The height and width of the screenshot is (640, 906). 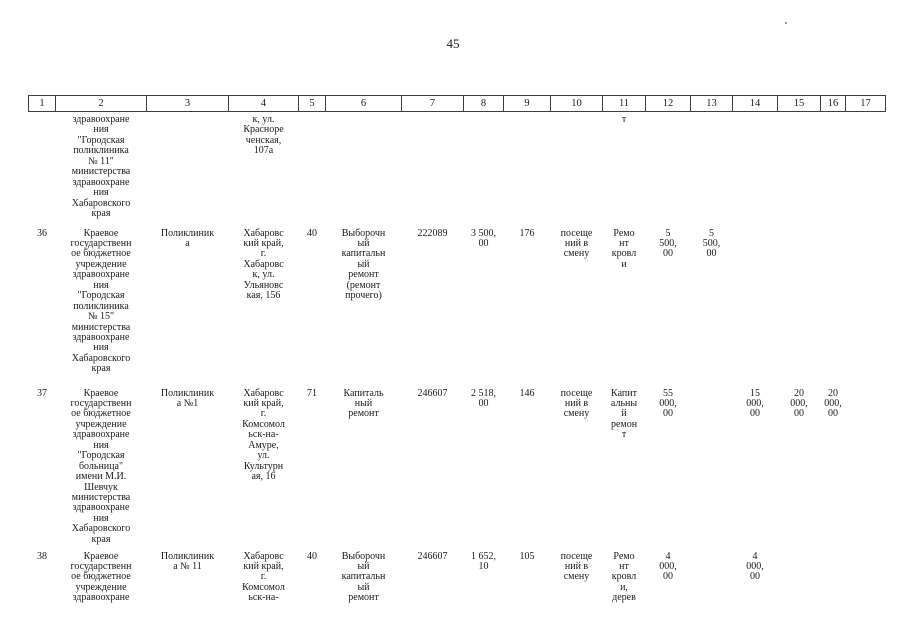 What do you see at coordinates (42, 556) in the screenshot?
I see `table-cell-r3-c1: 38` at bounding box center [42, 556].